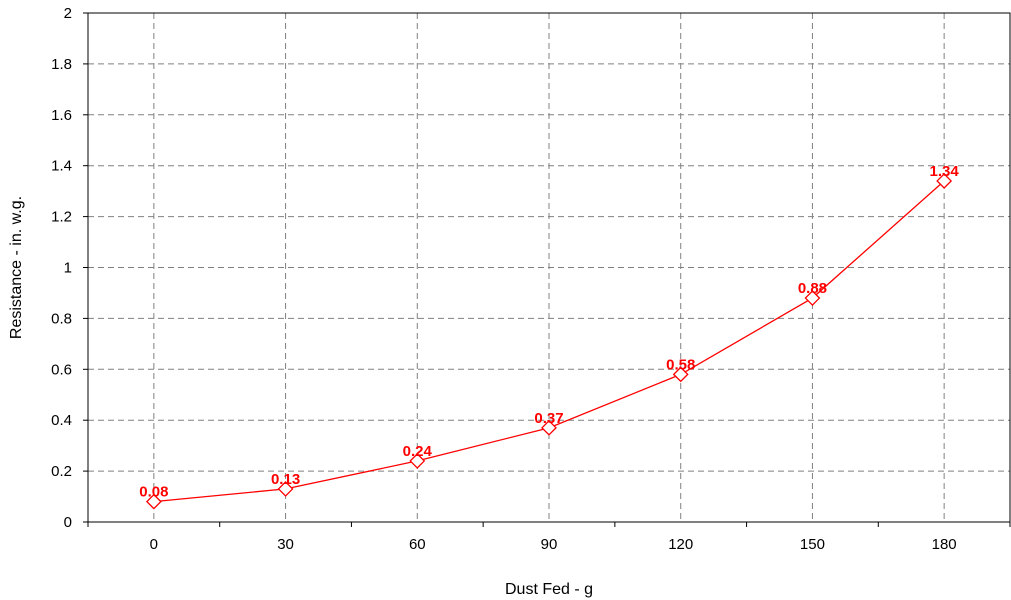 This screenshot has height=600, width=1011. Describe the element at coordinates (812, 288) in the screenshot. I see `data-label: 0.88` at that location.